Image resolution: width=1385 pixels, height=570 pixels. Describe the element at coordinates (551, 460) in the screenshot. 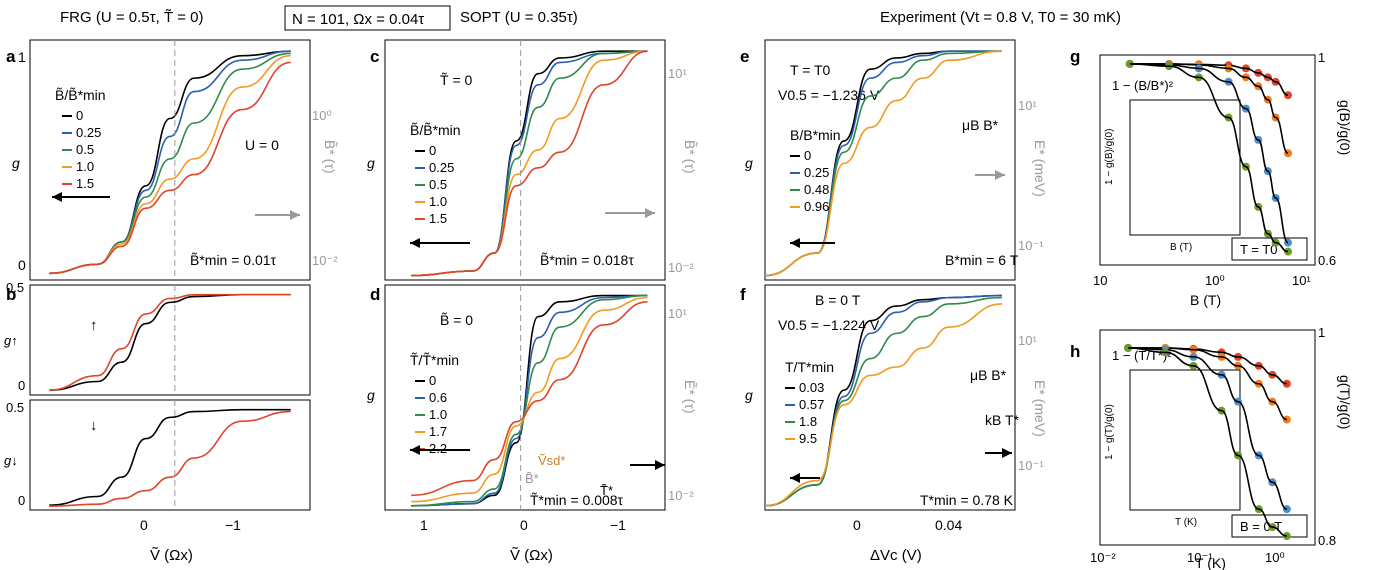

I see `panel-d-annot-vsd: Ṽsd*` at that location.